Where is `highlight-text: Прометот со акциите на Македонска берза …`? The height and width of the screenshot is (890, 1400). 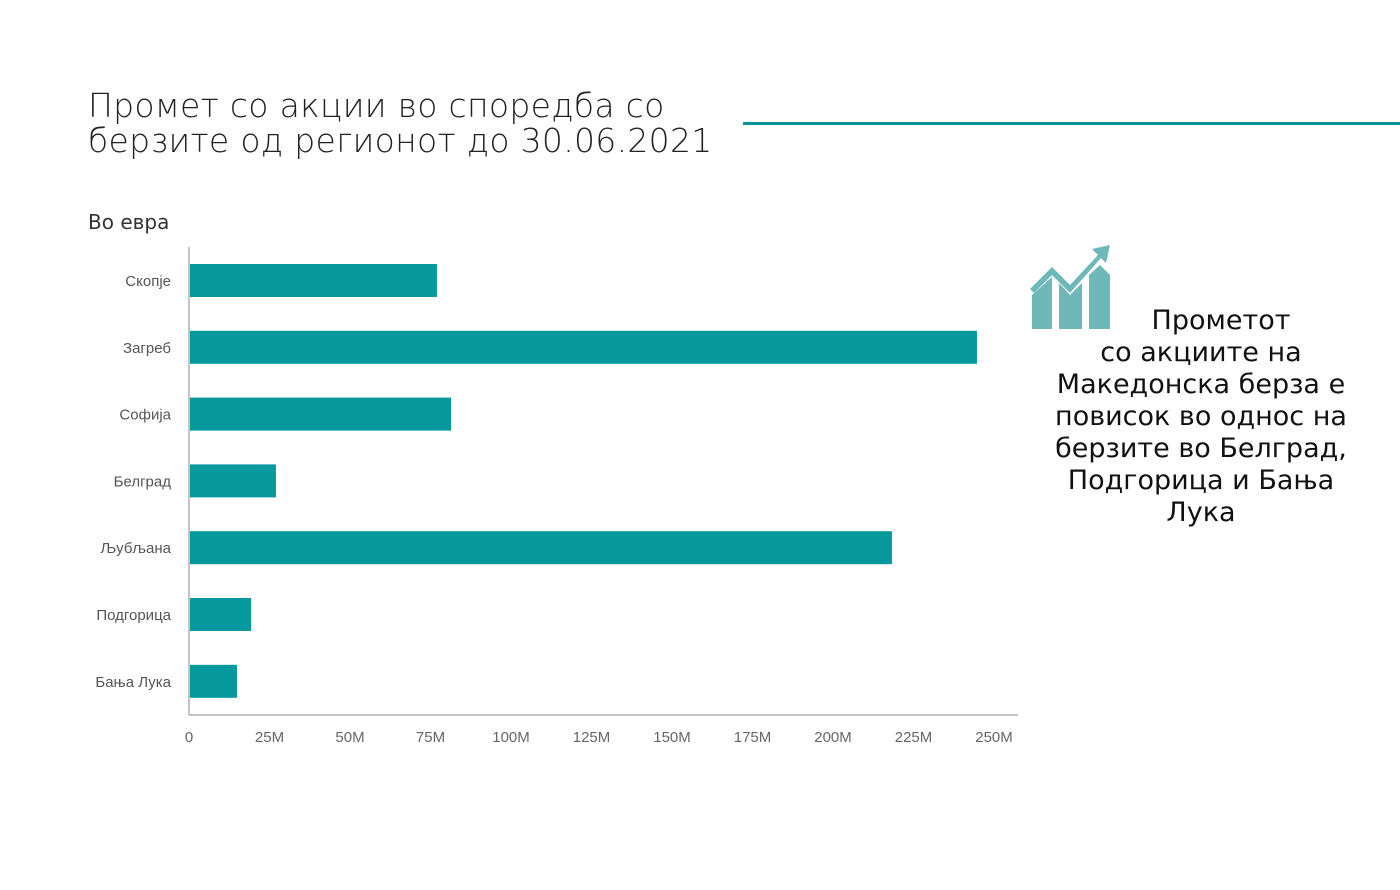
highlight-text: Прометот со акциите на Македонска берза … is located at coordinates (1201, 417).